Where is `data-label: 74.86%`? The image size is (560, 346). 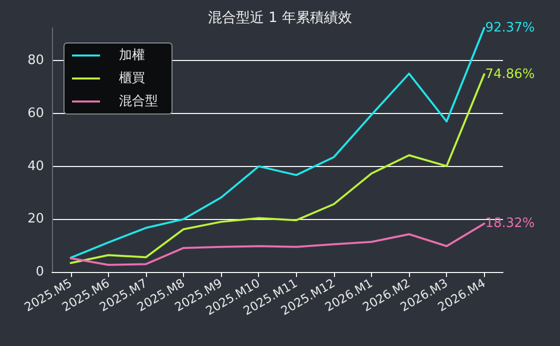 data-label: 74.86% is located at coordinates (510, 74).